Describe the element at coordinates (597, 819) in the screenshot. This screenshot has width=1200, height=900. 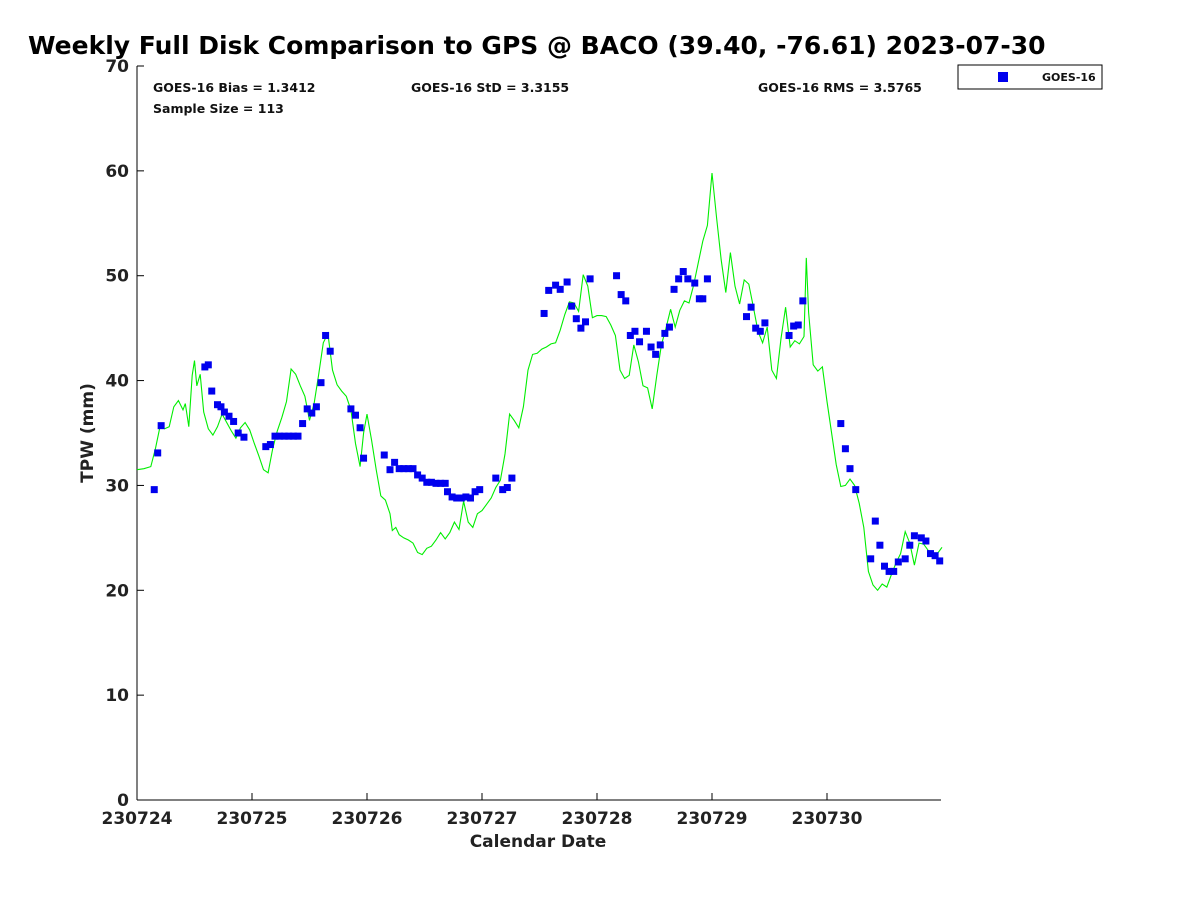
I see `x-tick-label: 230728` at that location.